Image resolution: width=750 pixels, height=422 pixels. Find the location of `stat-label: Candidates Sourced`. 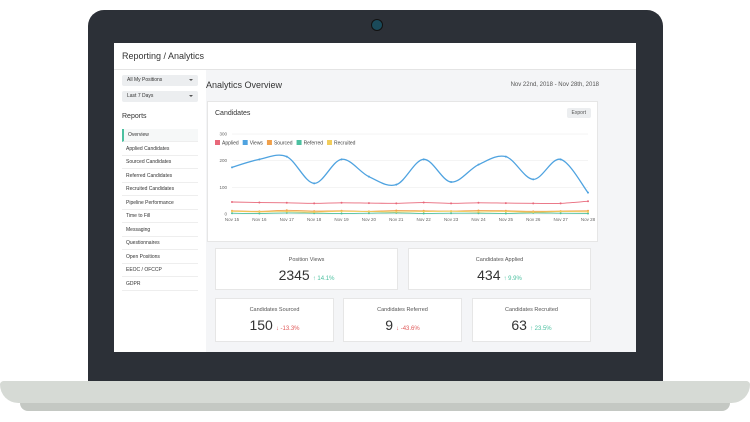

stat-label: Candidates Sourced is located at coordinates (274, 310).